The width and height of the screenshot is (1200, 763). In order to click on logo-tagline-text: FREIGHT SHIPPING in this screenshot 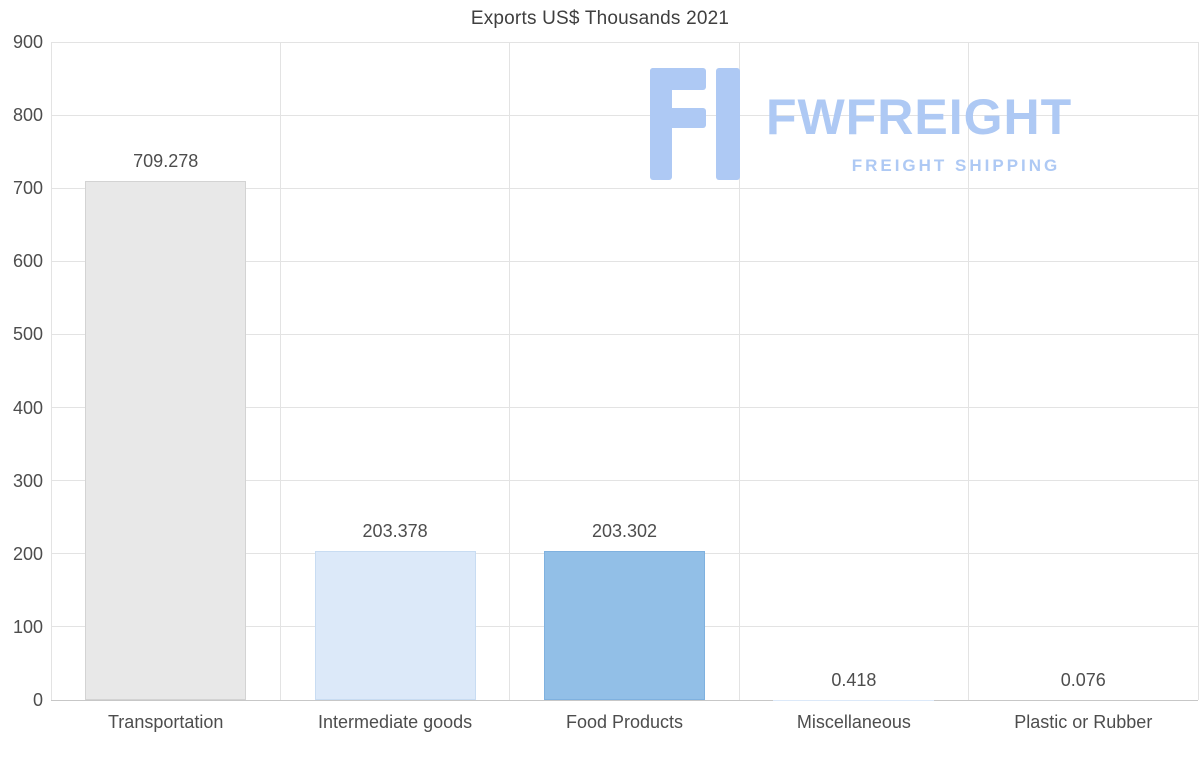, I will do `click(956, 165)`.